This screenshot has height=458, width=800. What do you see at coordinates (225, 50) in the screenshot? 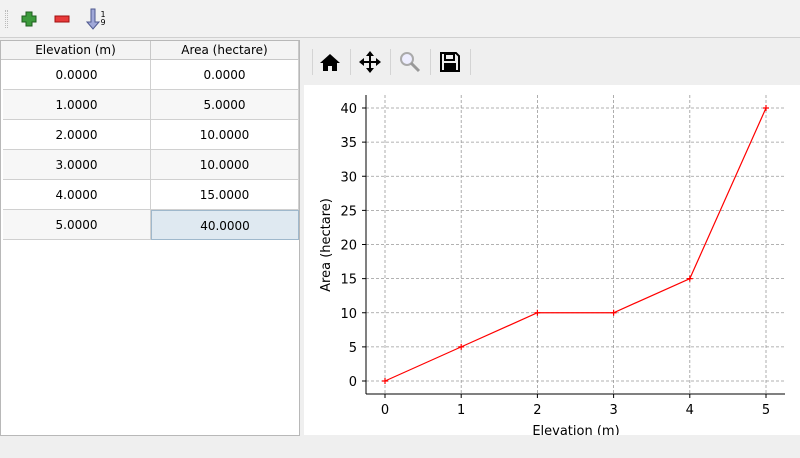
I see `column-header-area: Area (hectare)` at bounding box center [225, 50].